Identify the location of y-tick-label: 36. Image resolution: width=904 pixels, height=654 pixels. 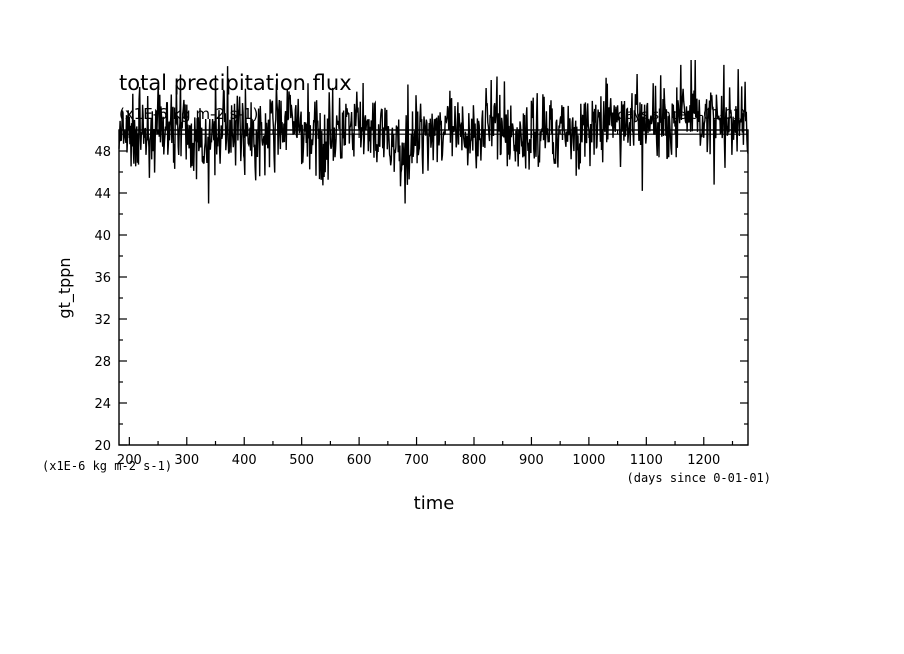
(102, 278).